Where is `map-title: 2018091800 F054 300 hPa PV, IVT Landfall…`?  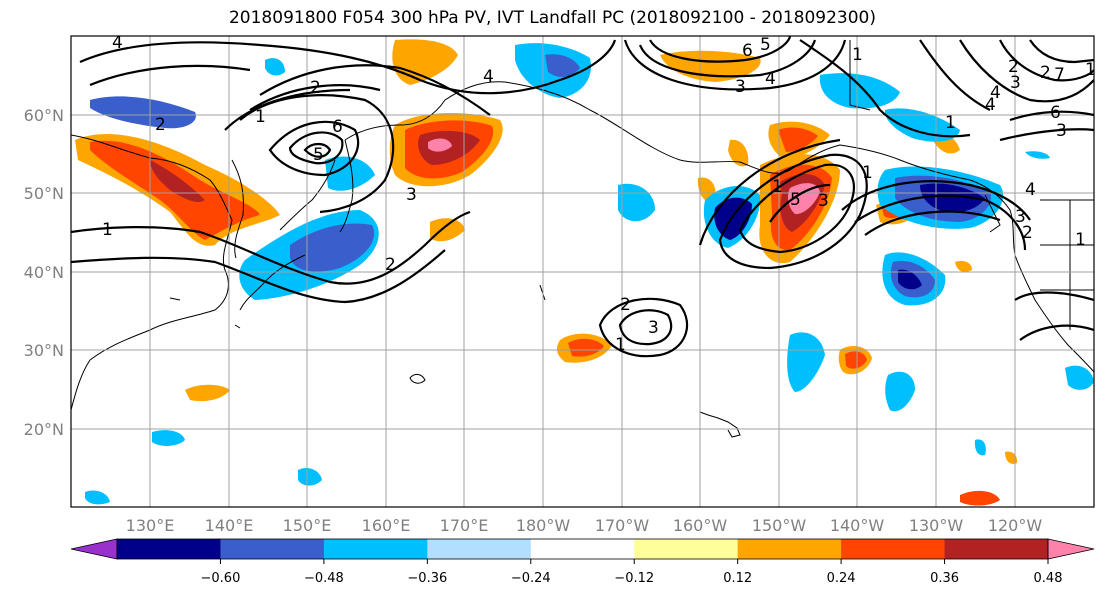 map-title: 2018091800 F054 300 hPa PV, IVT Landfall… is located at coordinates (552, 18).